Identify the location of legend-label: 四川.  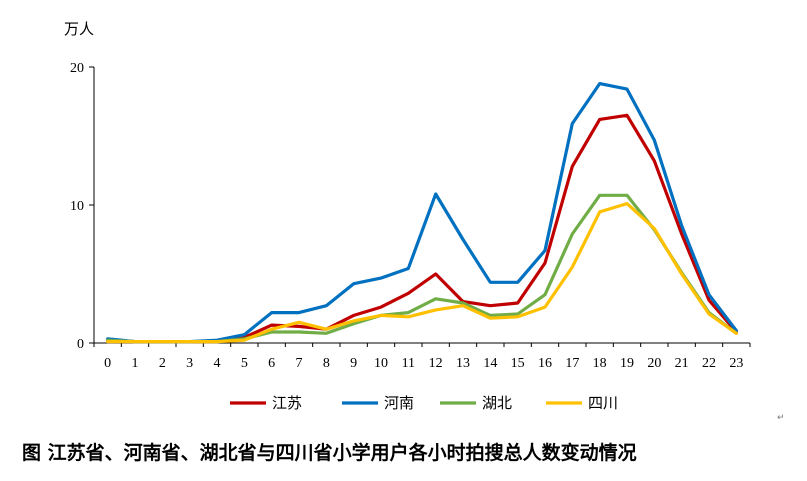
(603, 403).